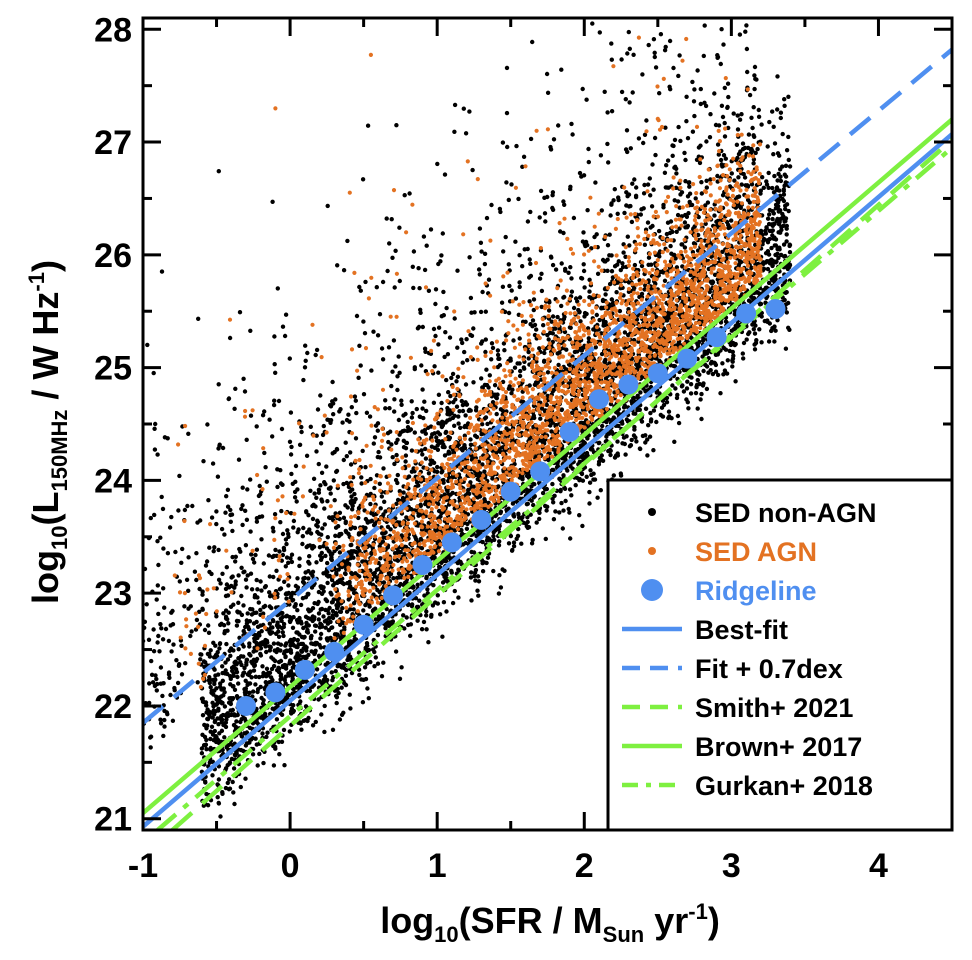 The width and height of the screenshot is (972, 960). I want to click on y-axis-title-sup: -1, so click(36, 282).